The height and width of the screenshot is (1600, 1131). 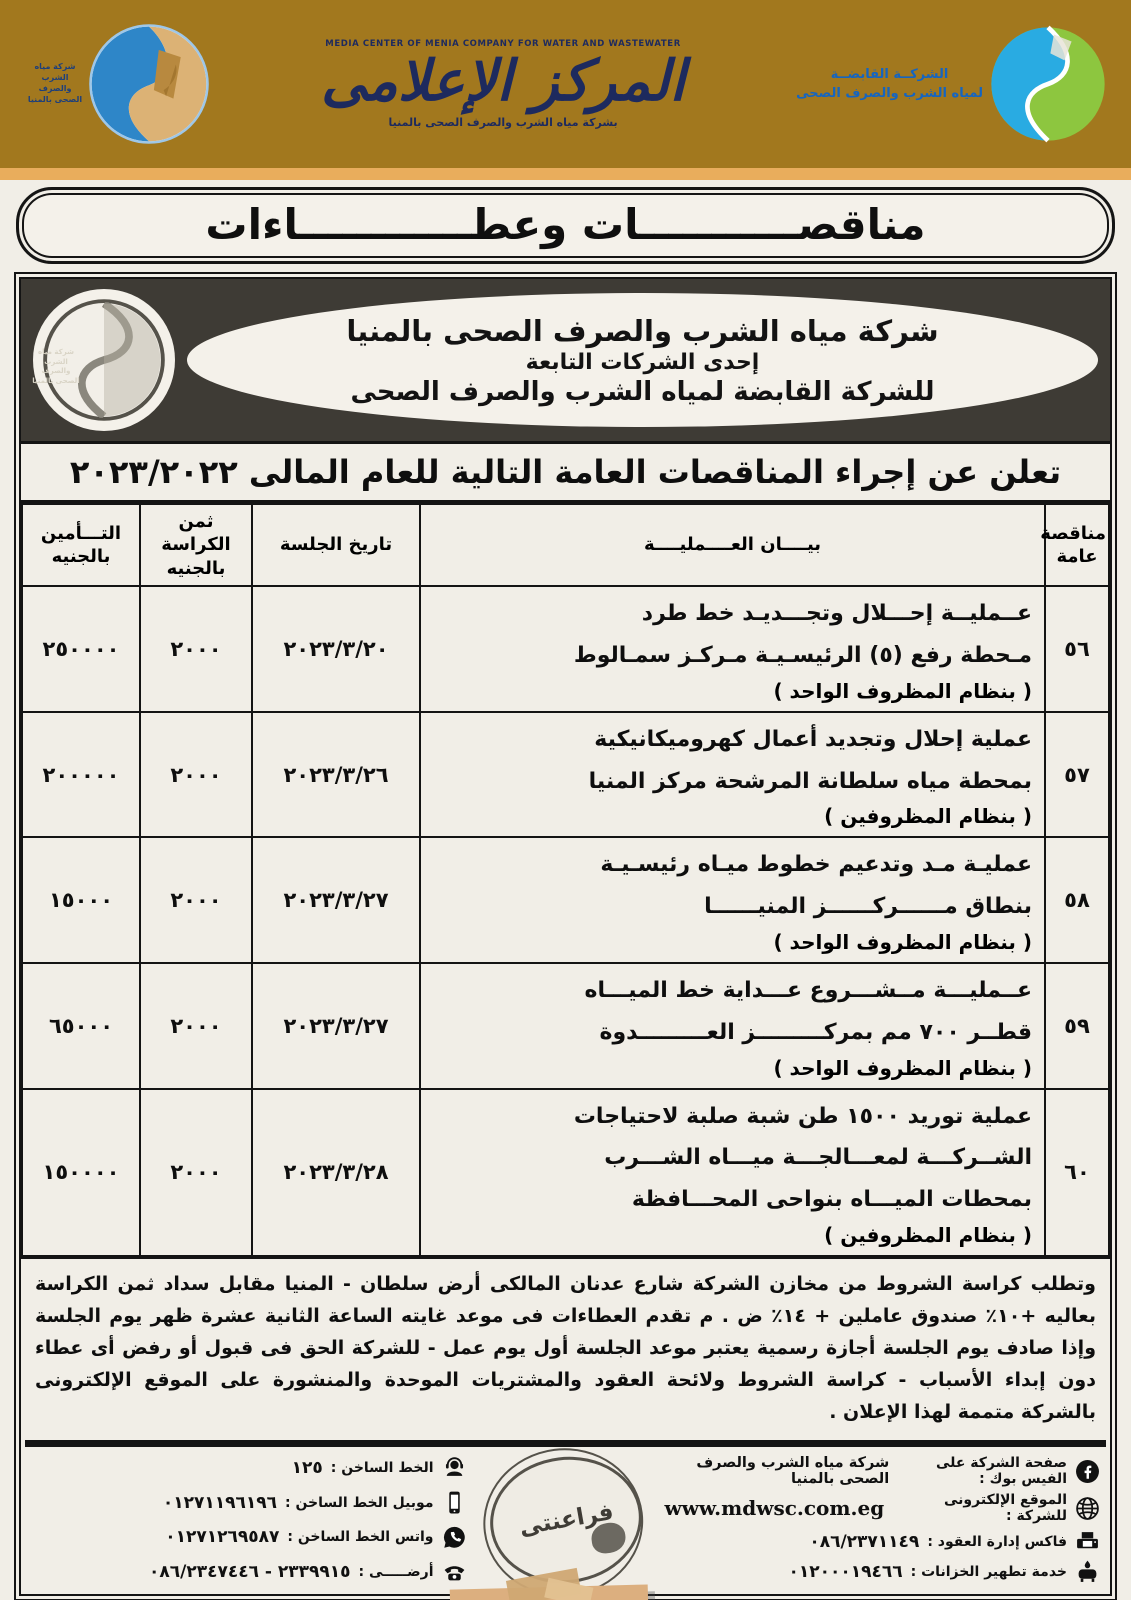 I want to click on deposit-cell: ١٥٠٠٠٠, so click(x=81, y=1172).